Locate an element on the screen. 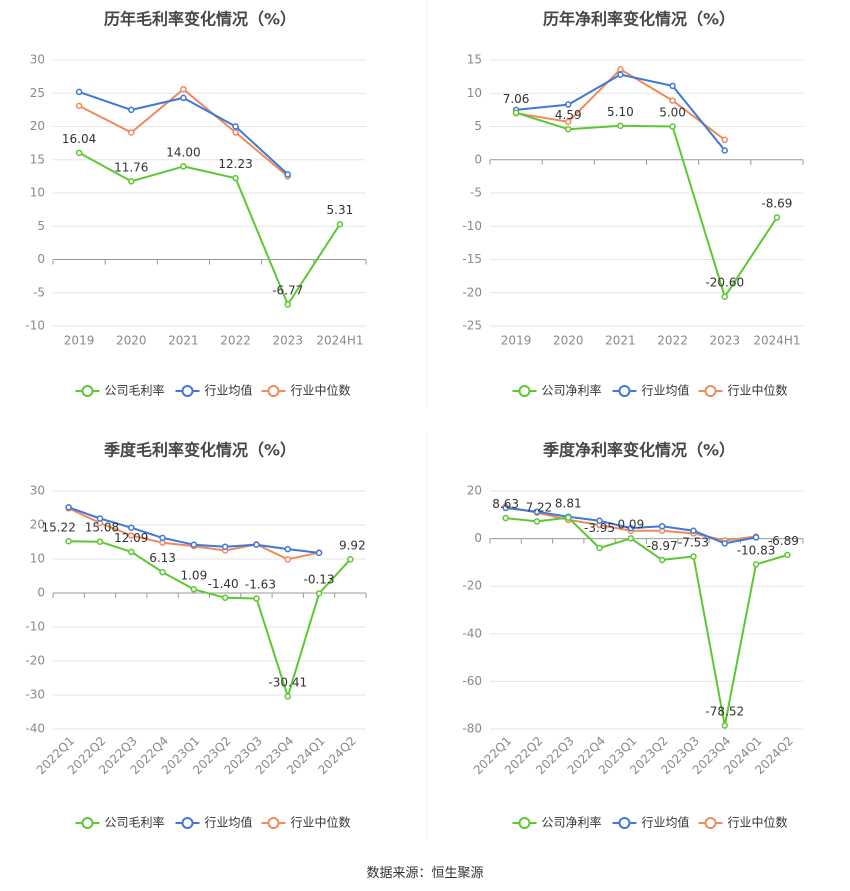  data-label: 4.59 is located at coordinates (568, 115).